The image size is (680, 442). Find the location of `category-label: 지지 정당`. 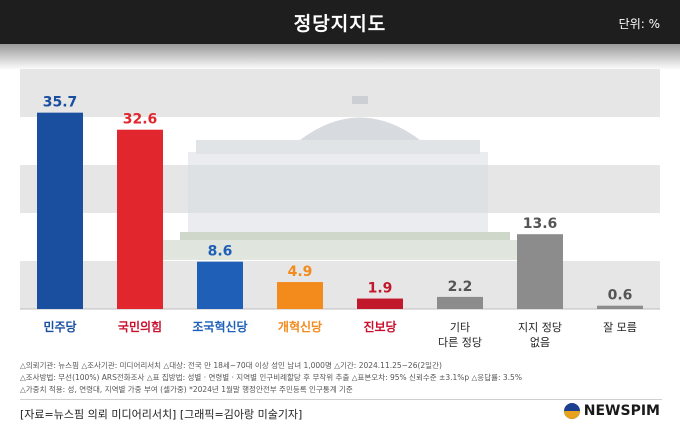

category-label: 지지 정당 is located at coordinates (540, 327).